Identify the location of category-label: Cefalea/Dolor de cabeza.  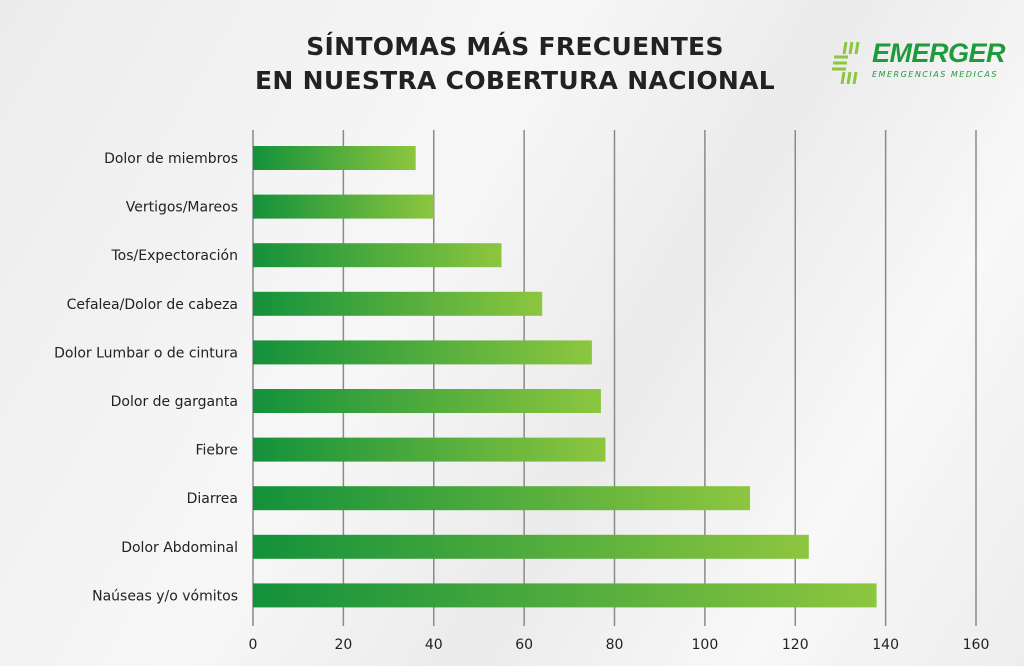
(152, 305).